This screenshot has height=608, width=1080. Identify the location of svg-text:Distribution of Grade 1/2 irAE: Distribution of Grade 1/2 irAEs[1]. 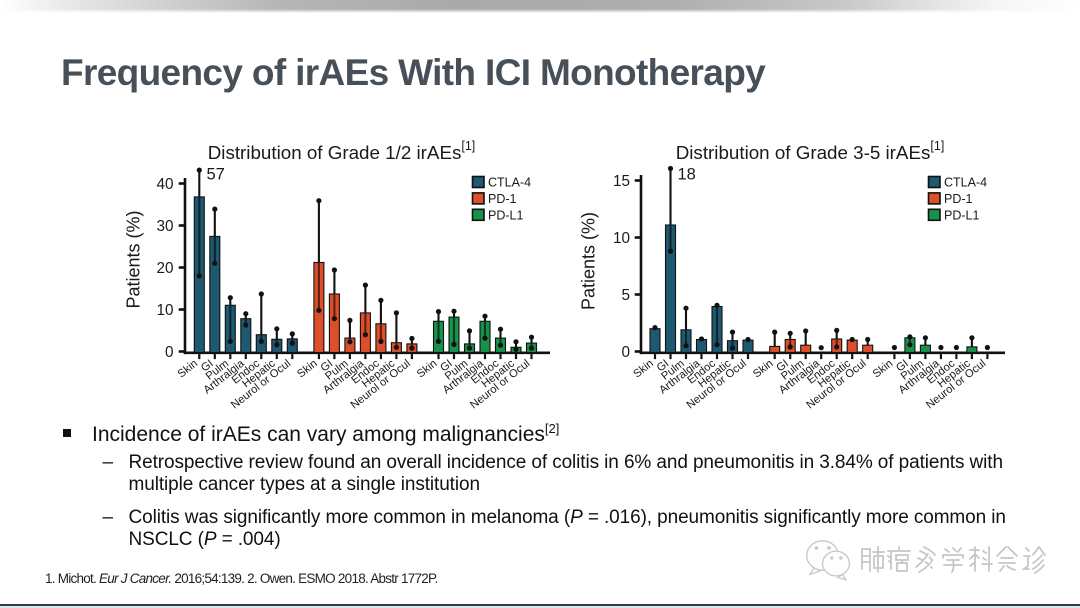
(342, 151).